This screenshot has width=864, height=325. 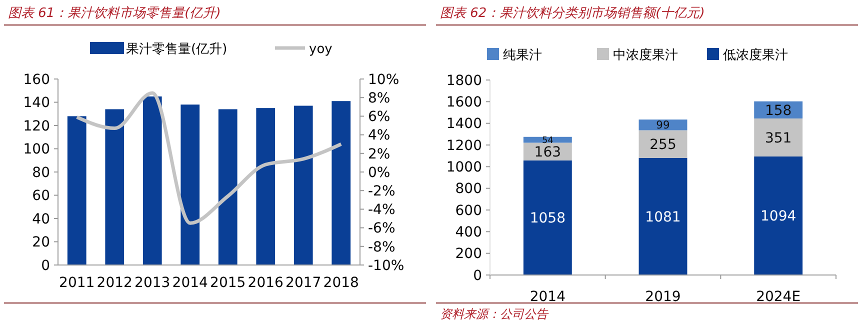 I want to click on y2-tick-label: -8%, so click(x=382, y=247).